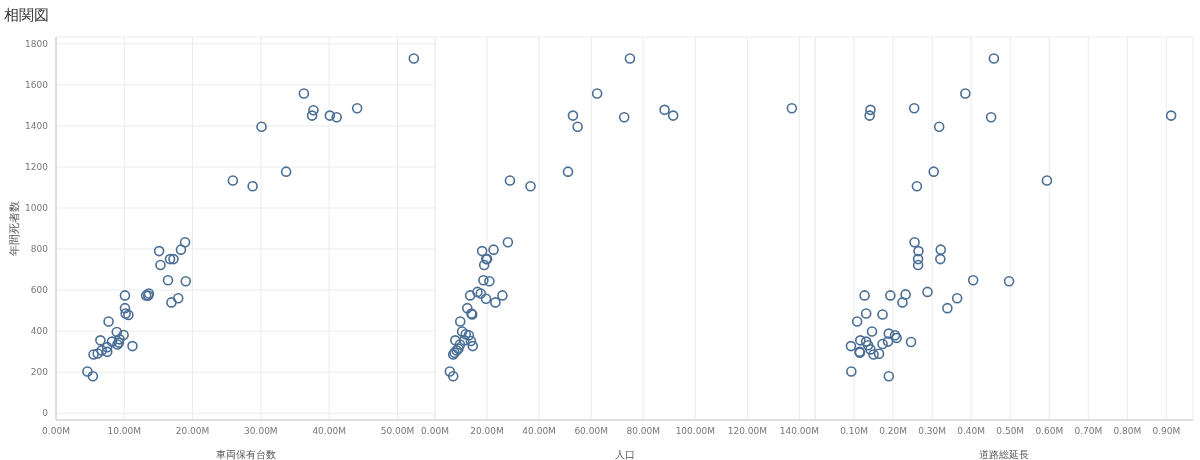 The height and width of the screenshot is (460, 1200). Describe the element at coordinates (625, 454) in the screenshot. I see `x-axis-title: 人口` at that location.